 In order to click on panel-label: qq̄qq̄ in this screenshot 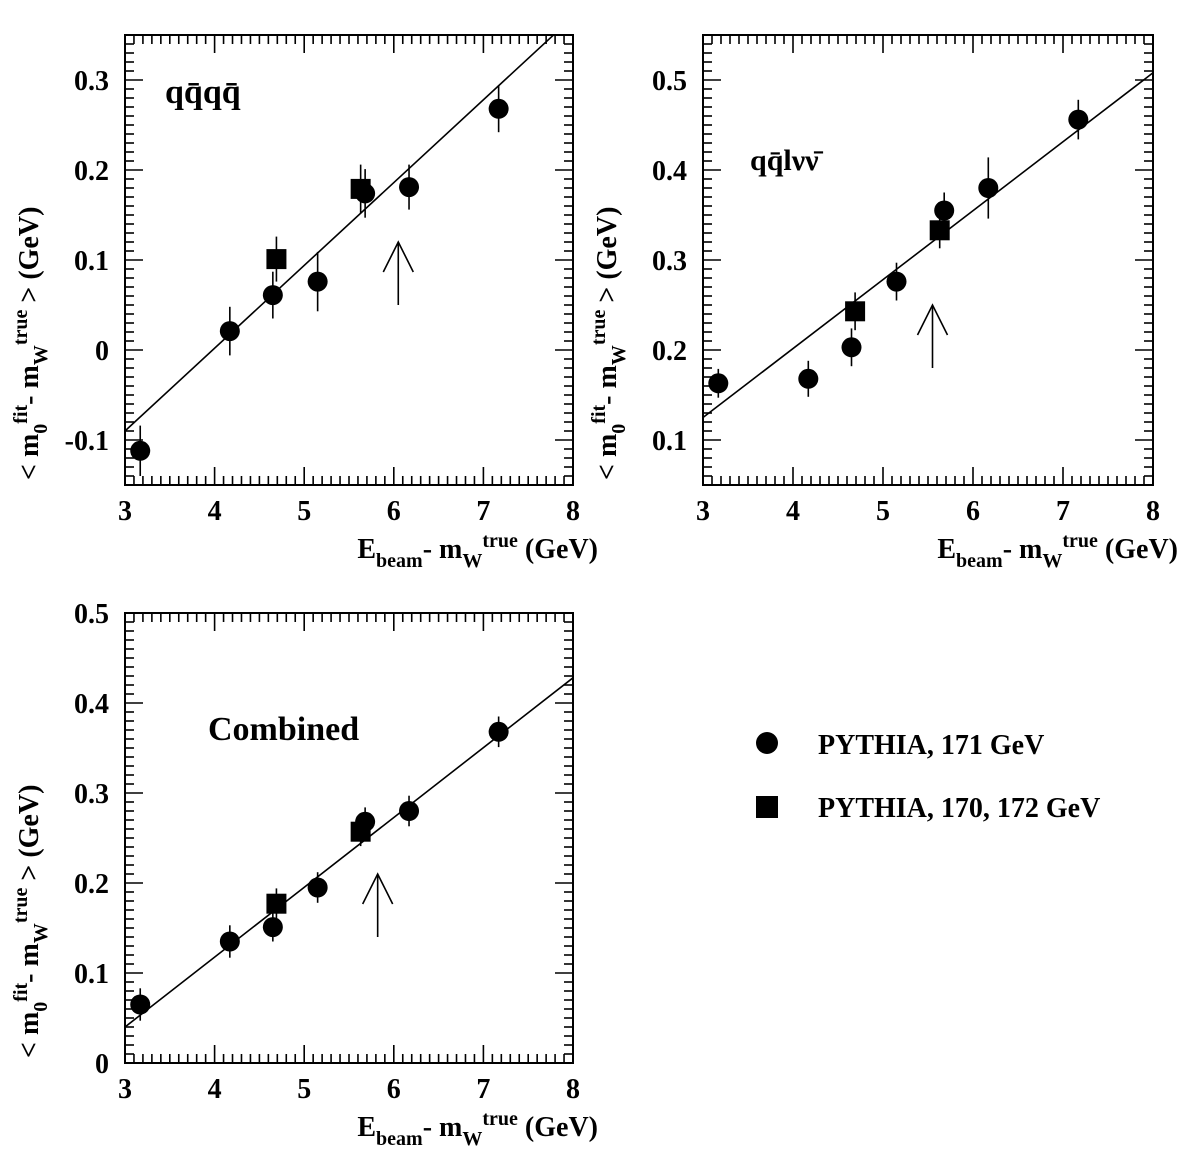, I will do `click(203, 92)`.